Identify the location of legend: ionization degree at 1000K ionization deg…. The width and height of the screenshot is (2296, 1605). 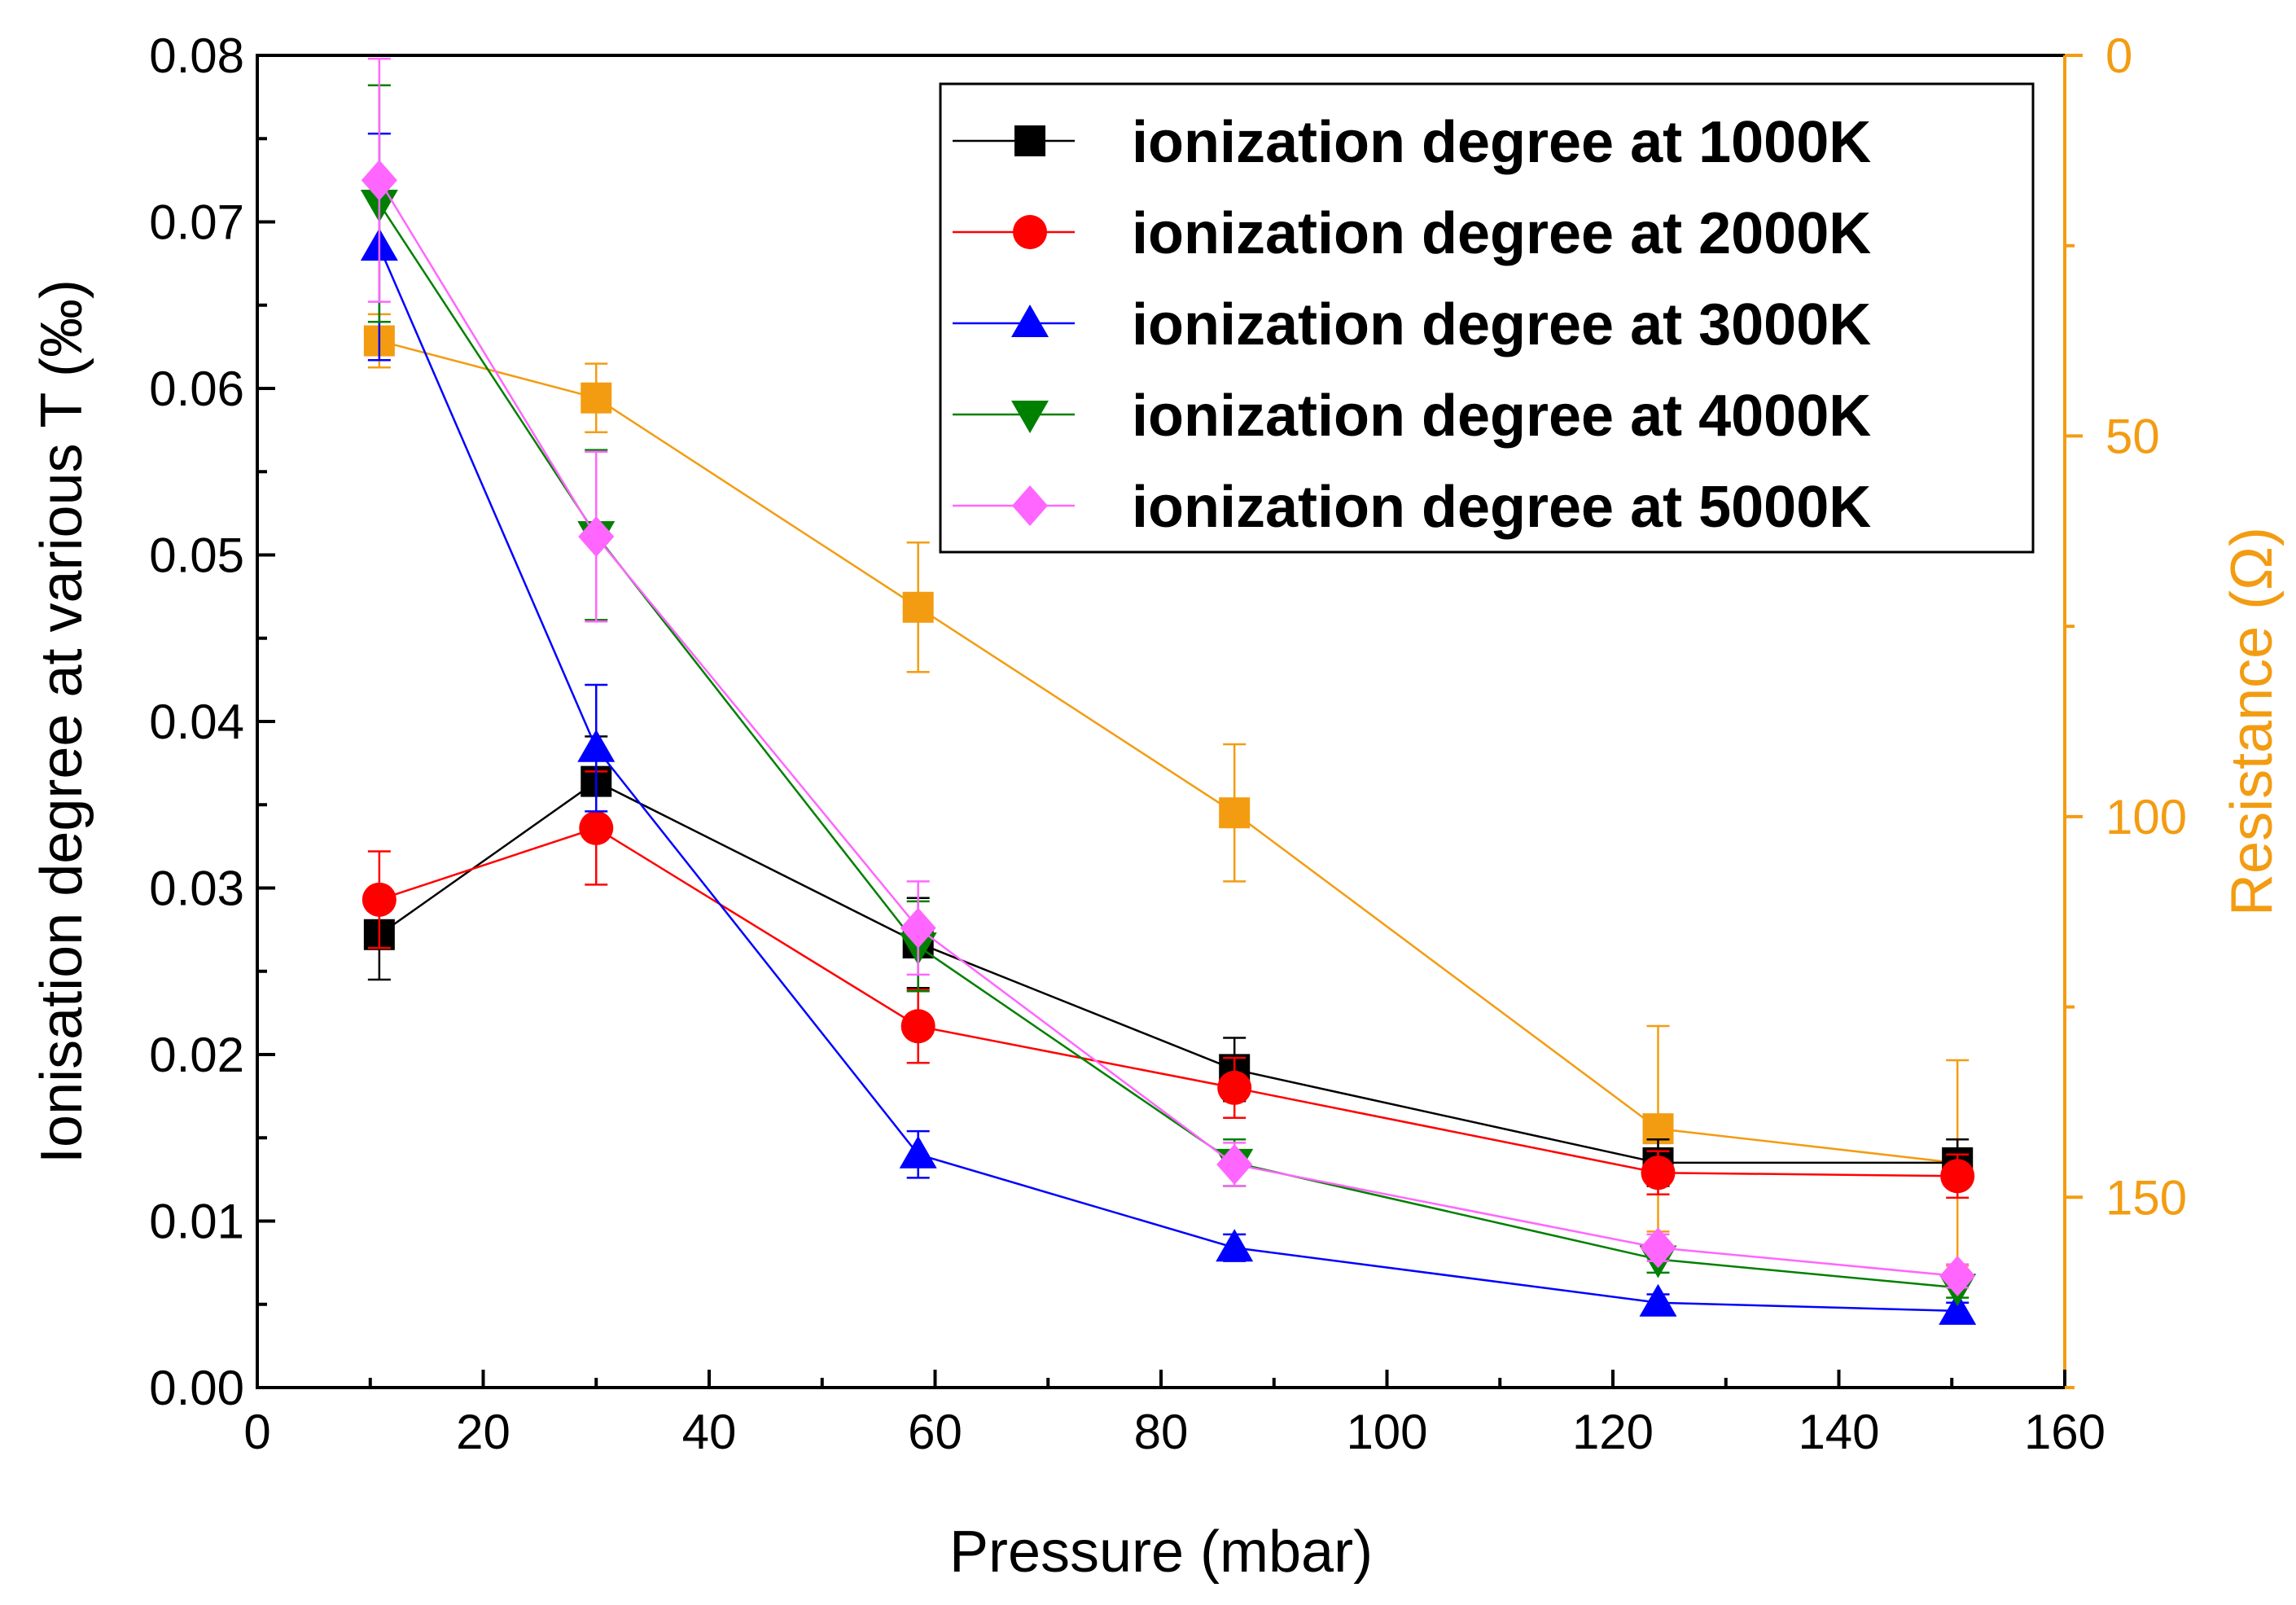
(1487, 318).